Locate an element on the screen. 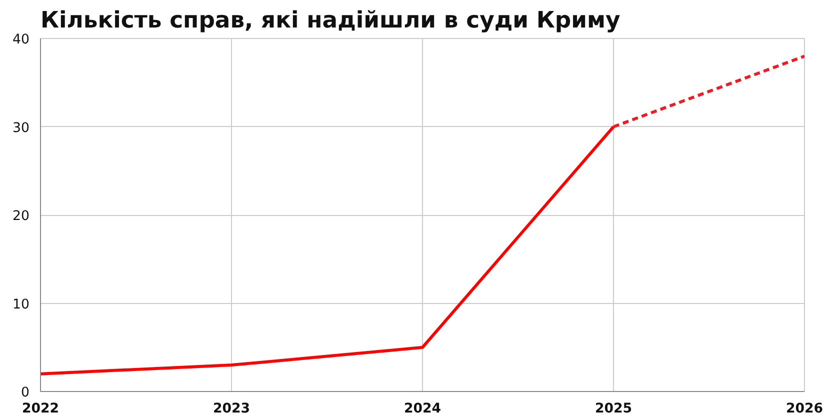  y-tick-label: 30 is located at coordinates (21, 128).